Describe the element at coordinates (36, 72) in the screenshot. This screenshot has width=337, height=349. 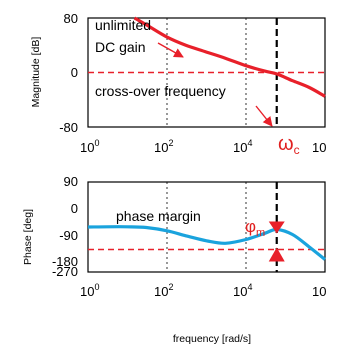
I see `magnitude-ylabel: Magnitude [dB]` at that location.